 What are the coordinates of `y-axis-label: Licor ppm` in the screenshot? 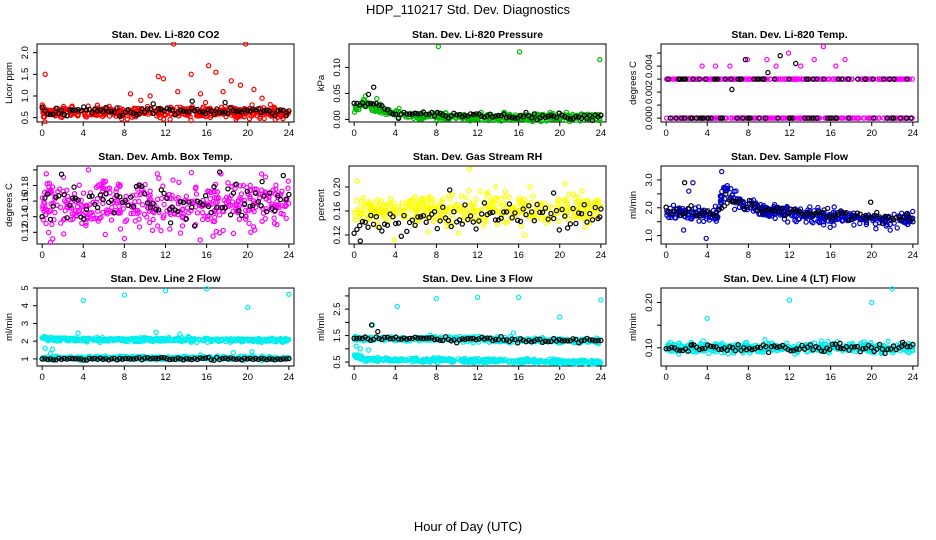 It's located at (9, 83).